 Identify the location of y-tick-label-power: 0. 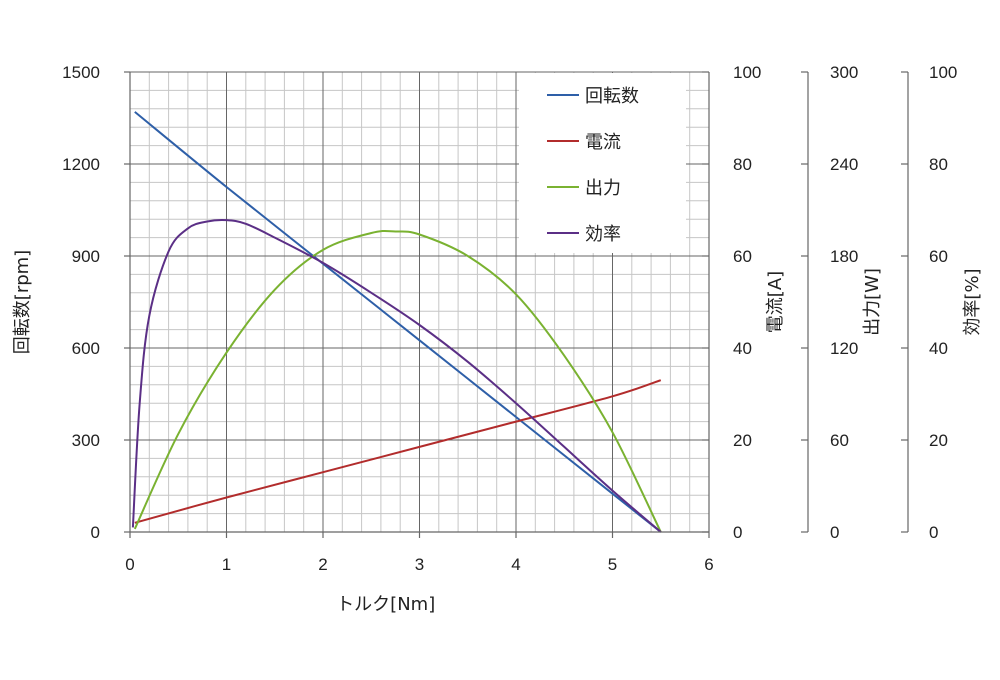
(834, 532).